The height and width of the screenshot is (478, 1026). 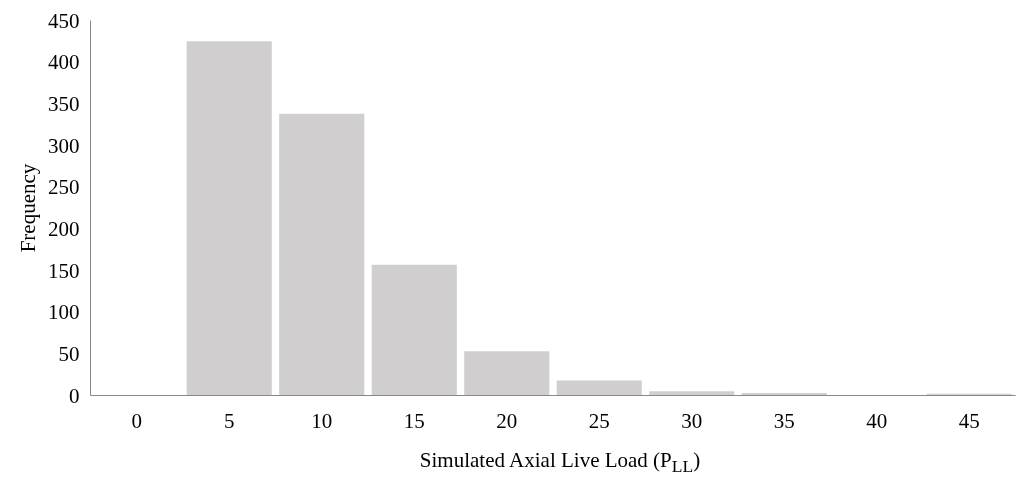 I want to click on x-tick-label: 20, so click(x=507, y=420).